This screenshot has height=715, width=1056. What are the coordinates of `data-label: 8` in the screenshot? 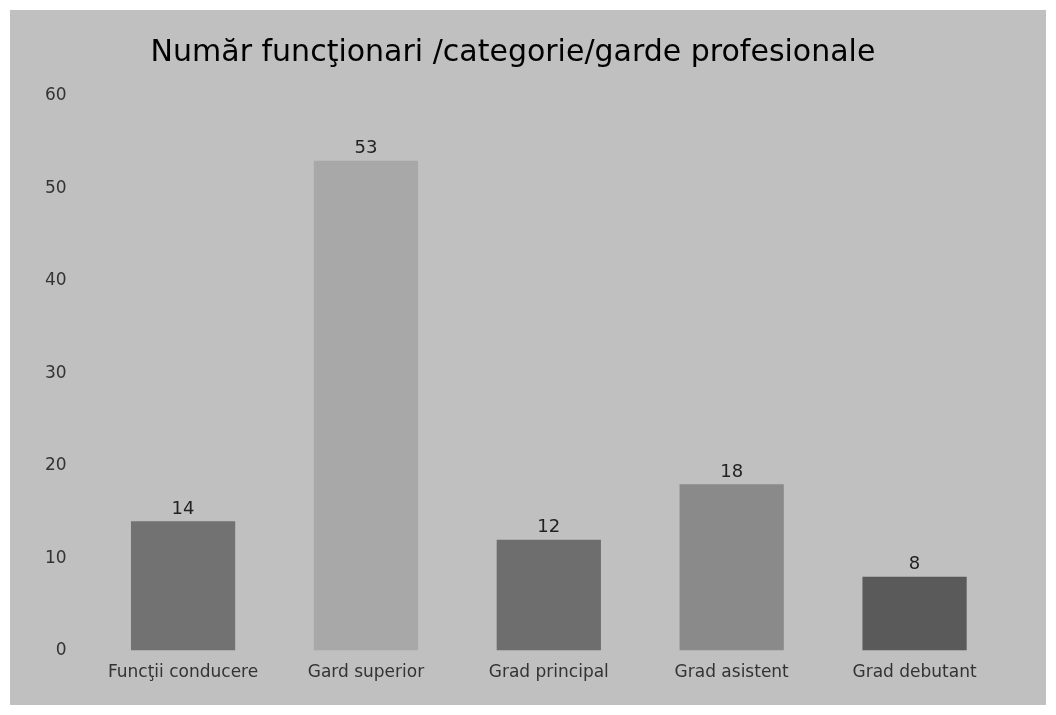 It's located at (914, 563).